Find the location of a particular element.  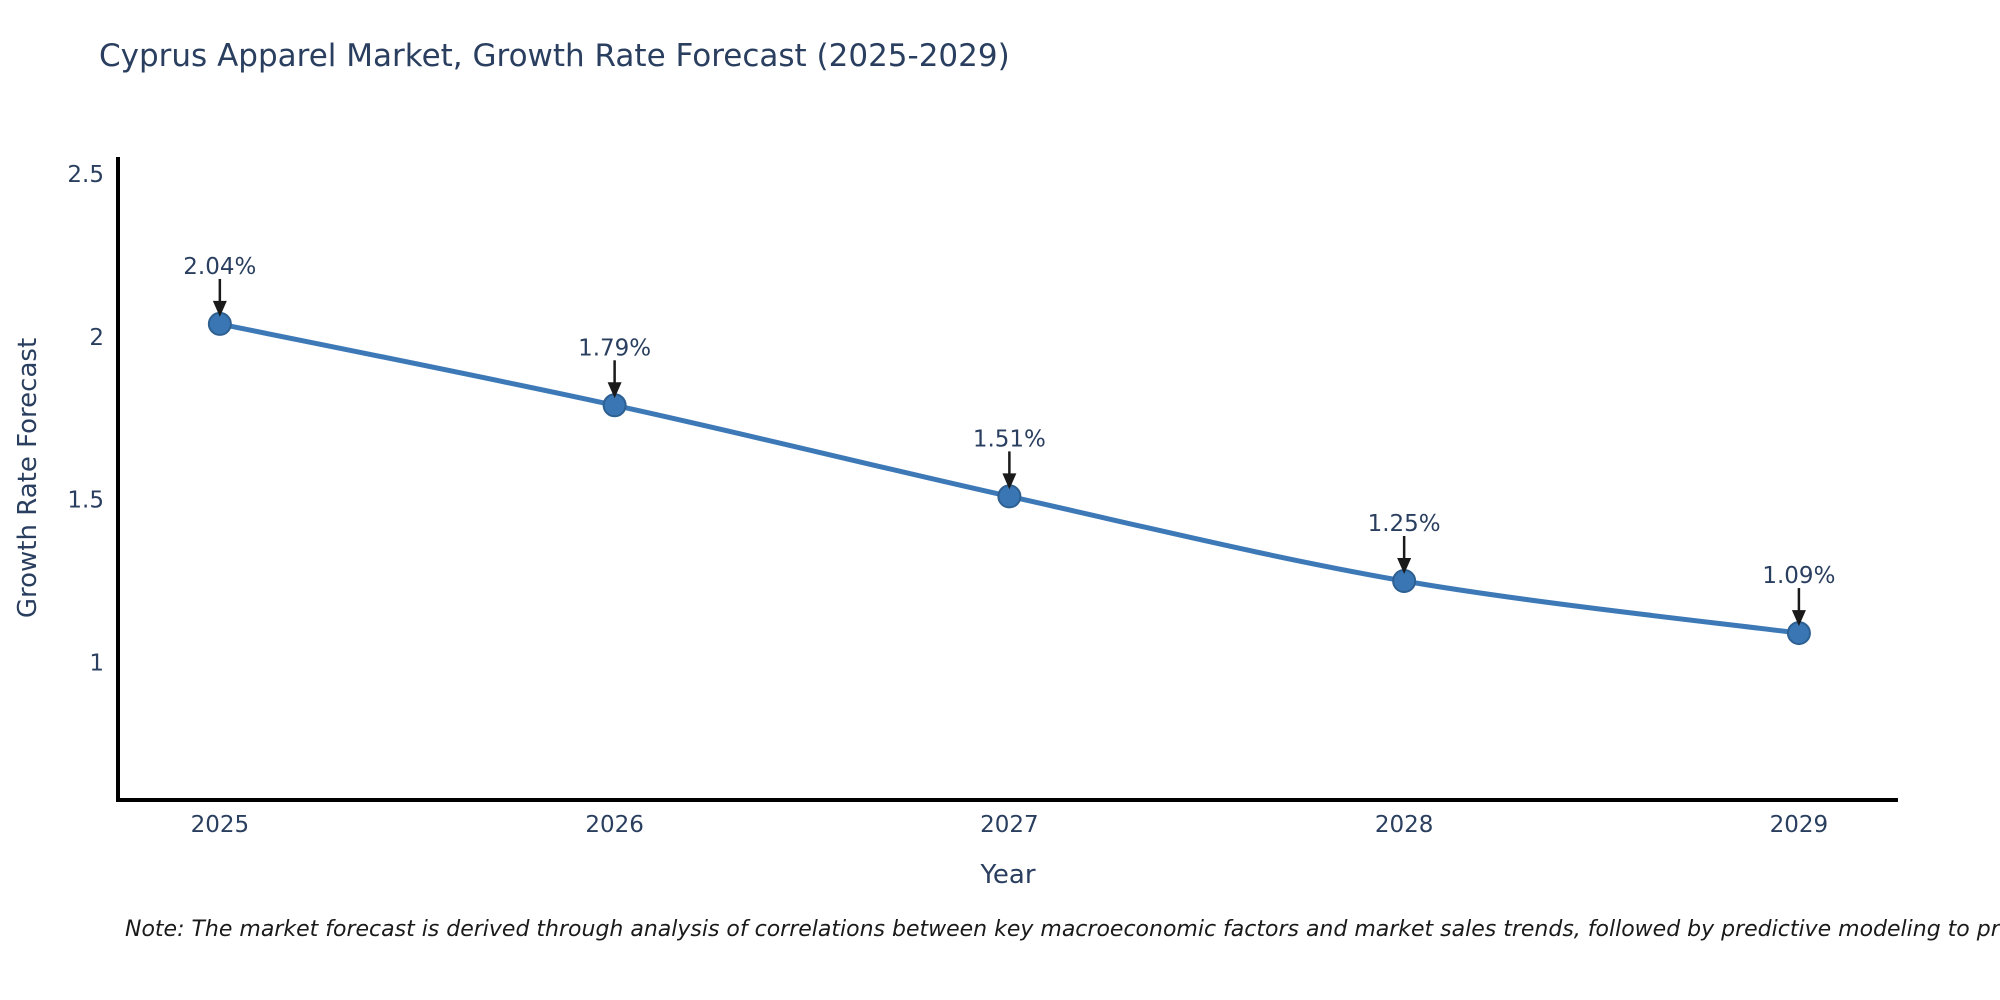

y-tick-label: 2.5 is located at coordinates (85, 175).